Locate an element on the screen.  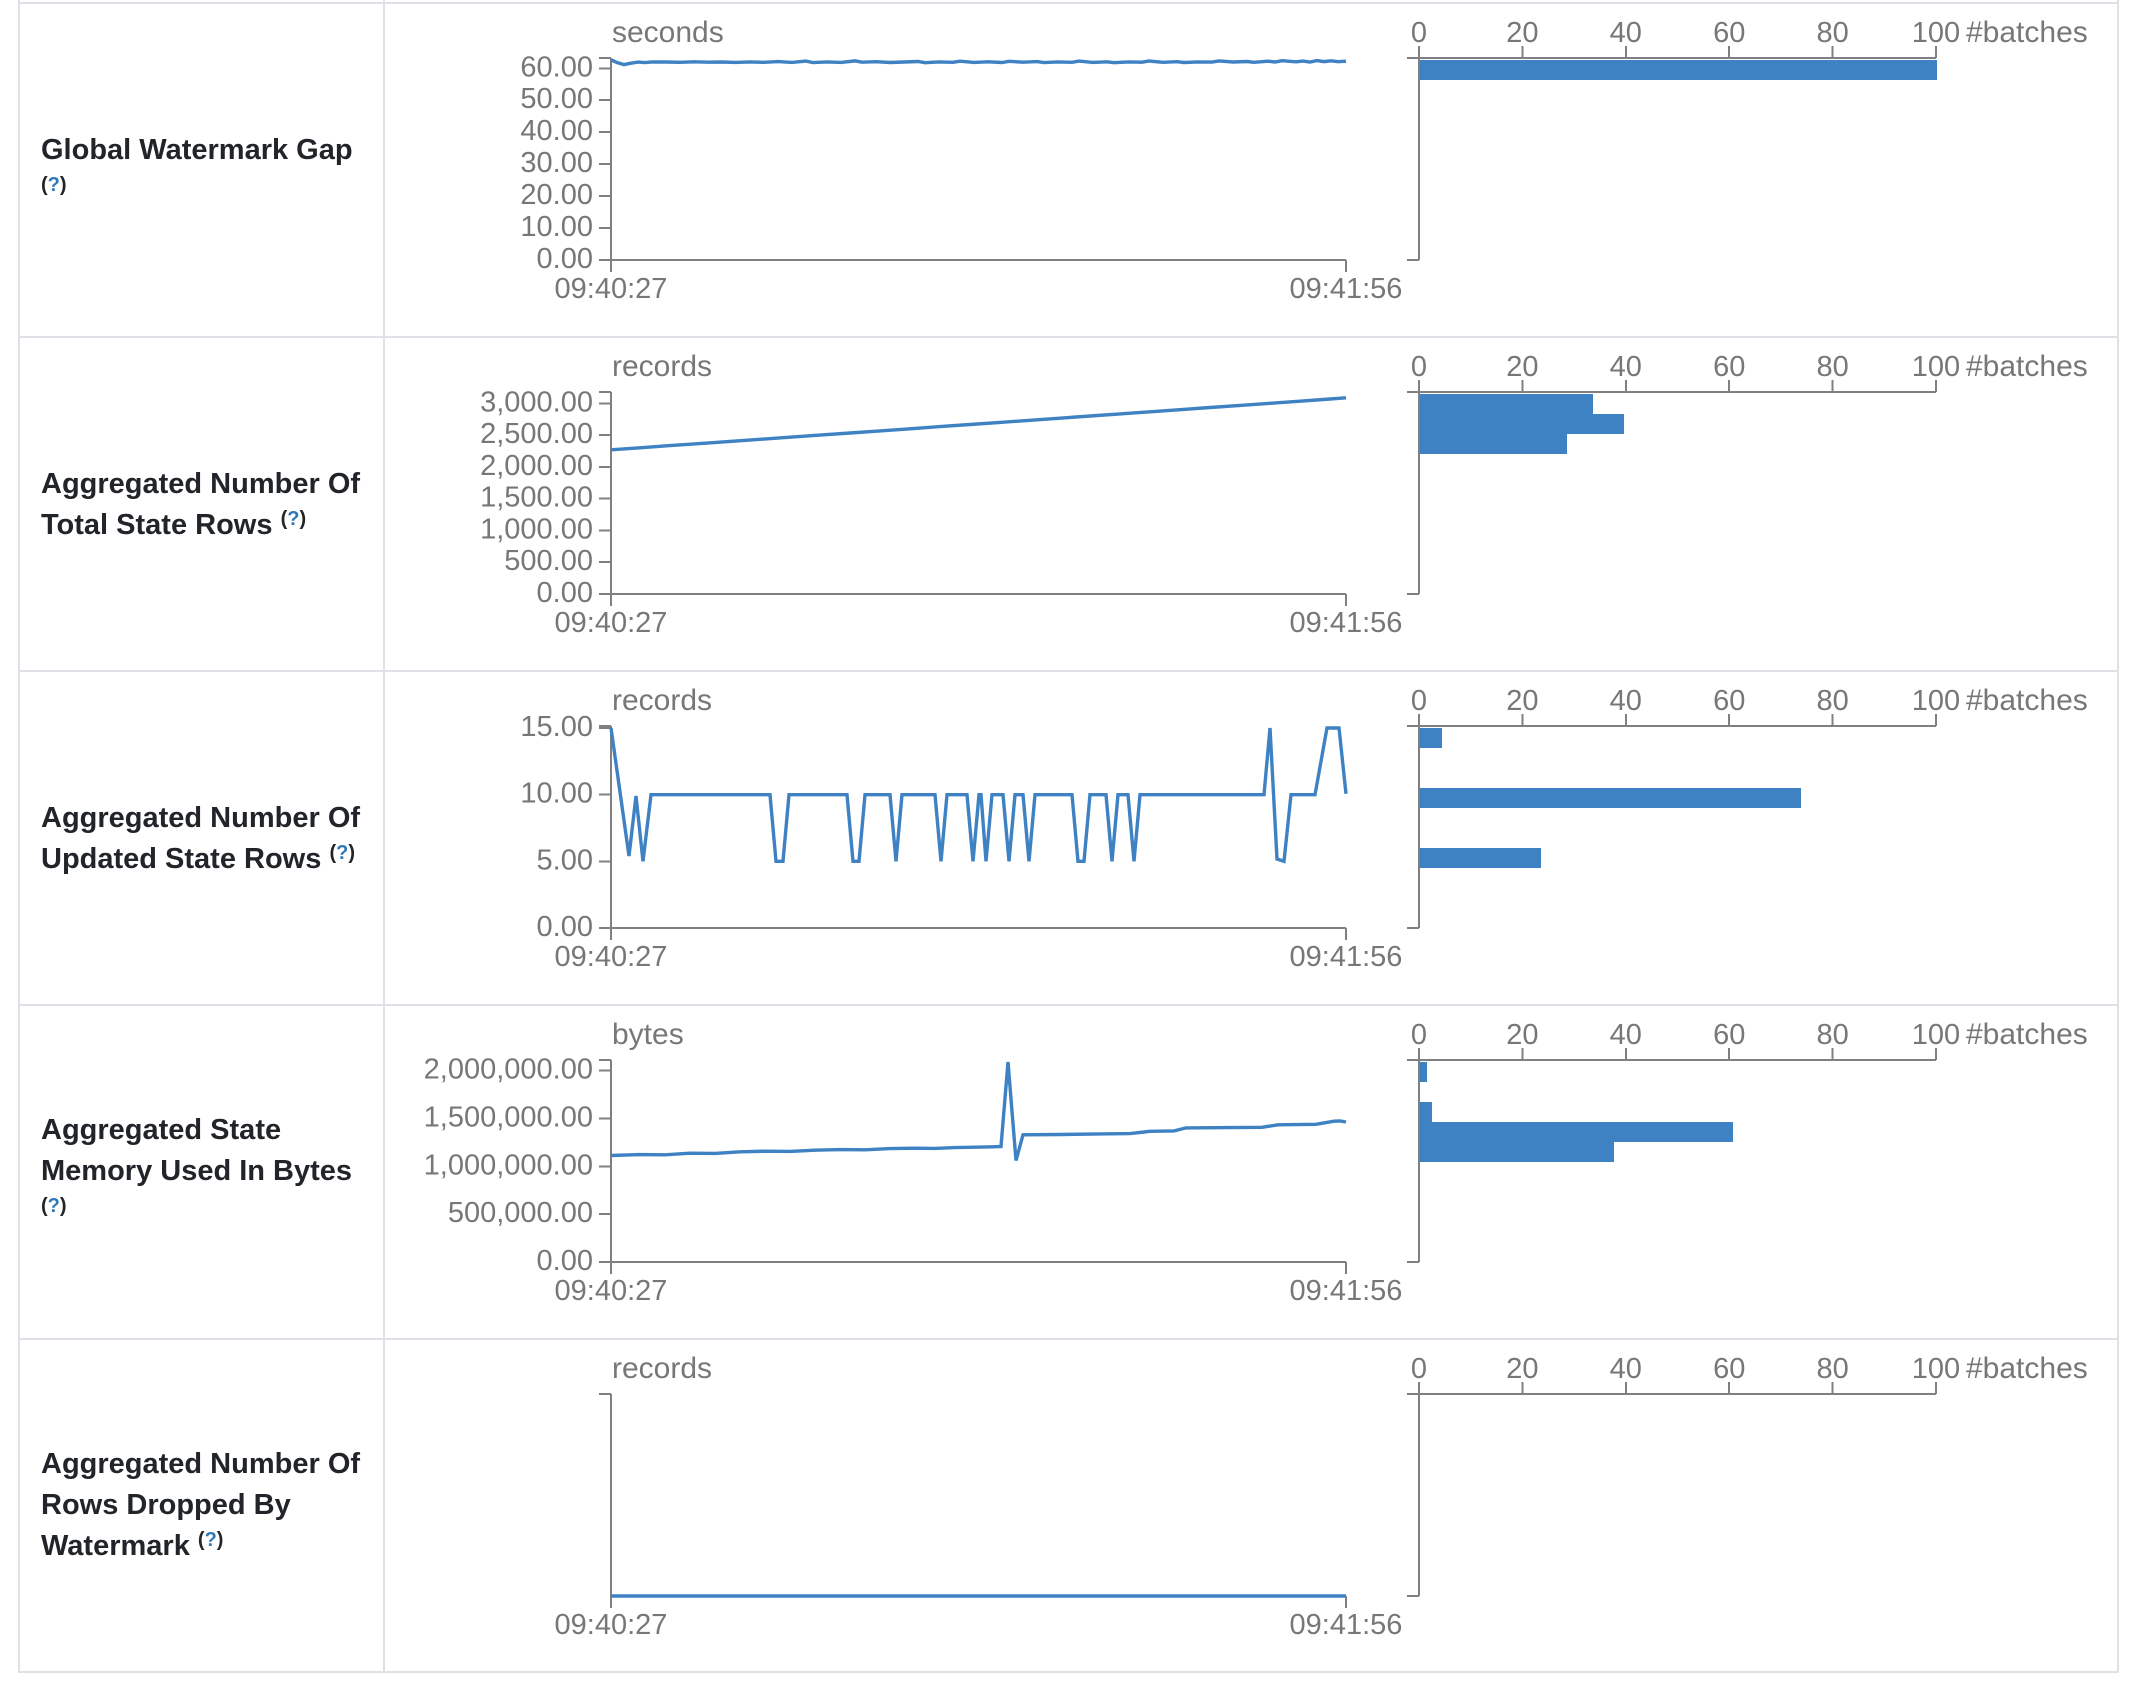
svg-text: 500.00 is located at coordinates (548, 561).